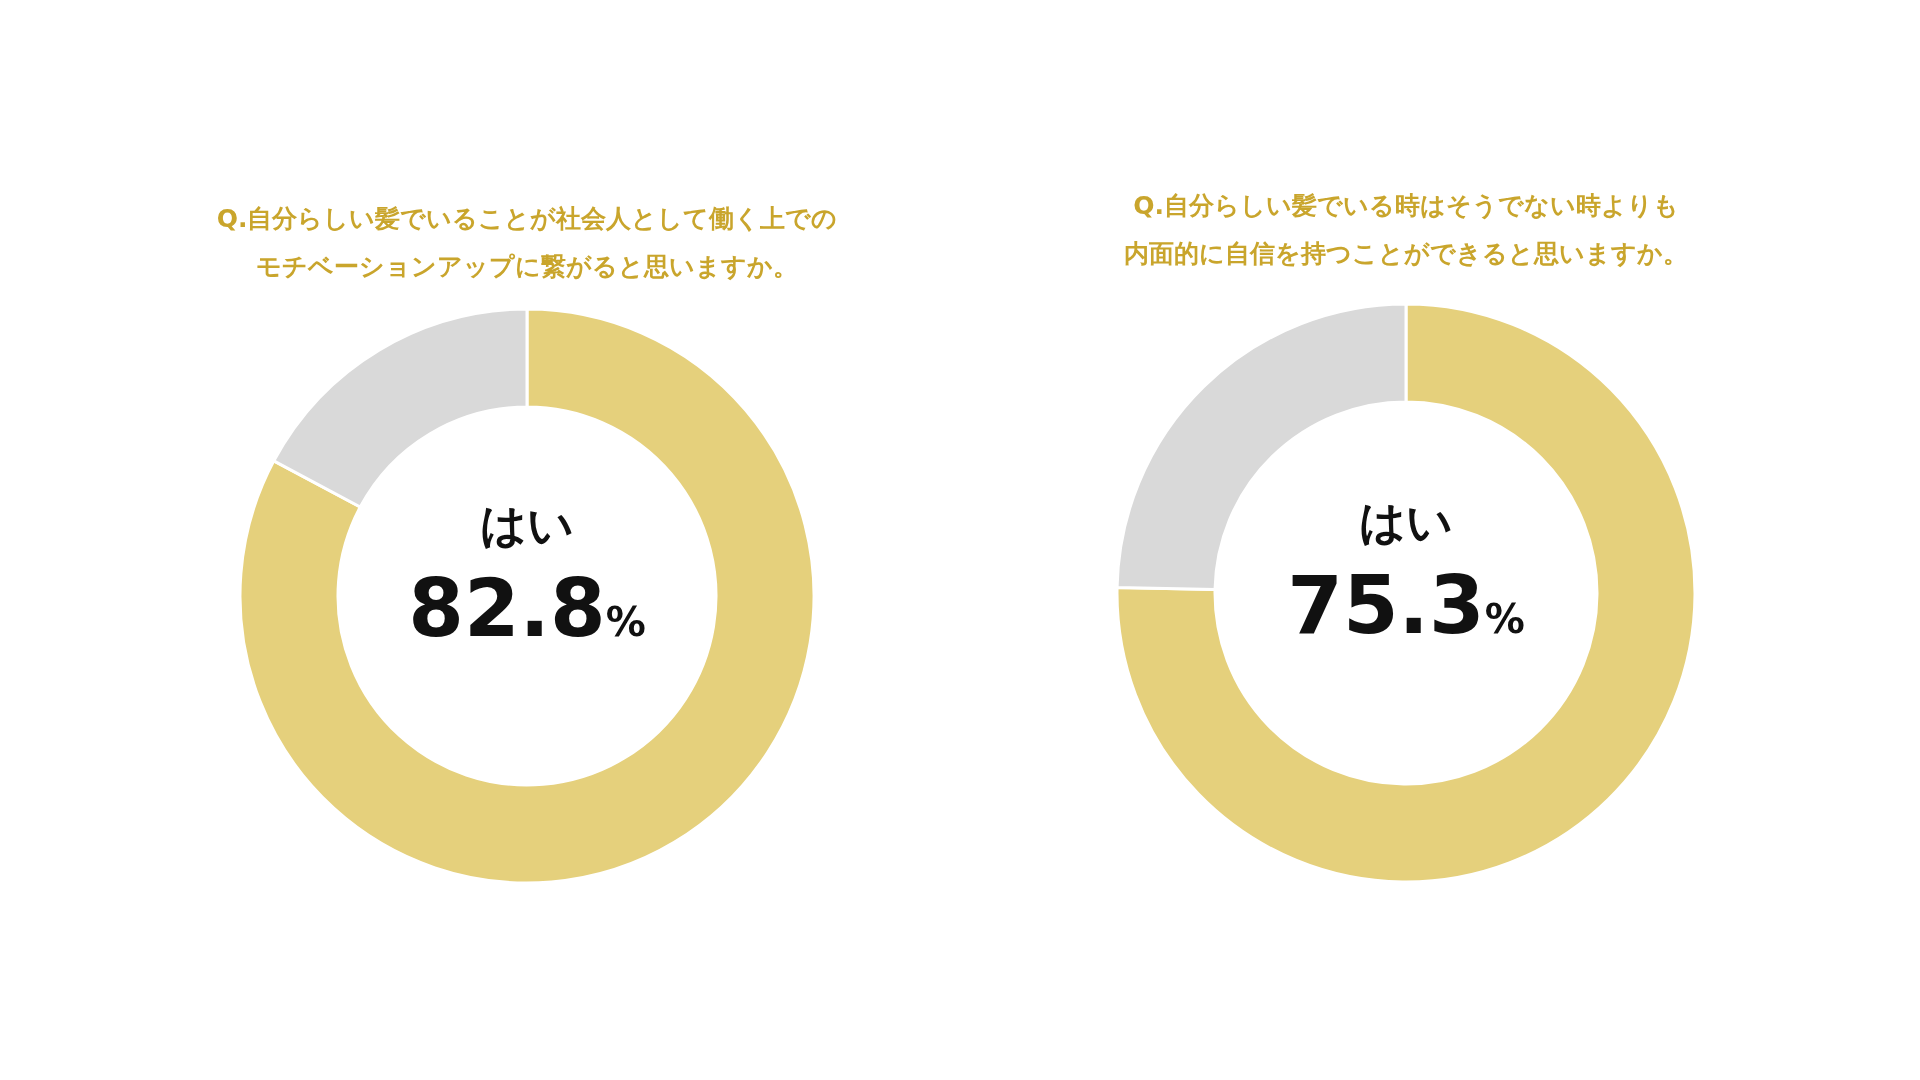  What do you see at coordinates (527, 608) in the screenshot?
I see `data-label: 82.8%` at bounding box center [527, 608].